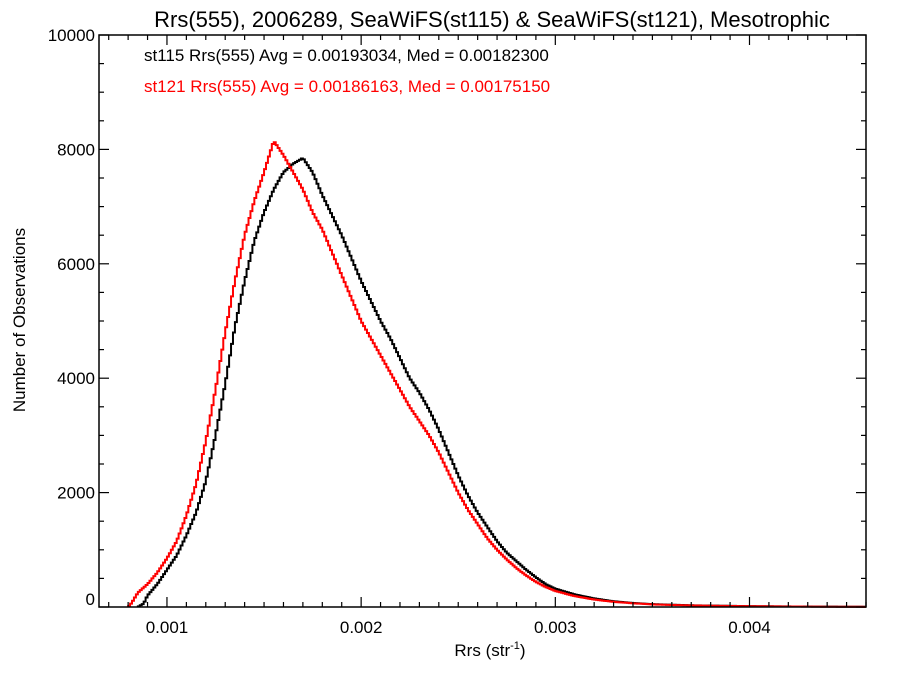 Image resolution: width=900 pixels, height=675 pixels. Describe the element at coordinates (76, 378) in the screenshot. I see `y-tick-label-2: 4000` at that location.